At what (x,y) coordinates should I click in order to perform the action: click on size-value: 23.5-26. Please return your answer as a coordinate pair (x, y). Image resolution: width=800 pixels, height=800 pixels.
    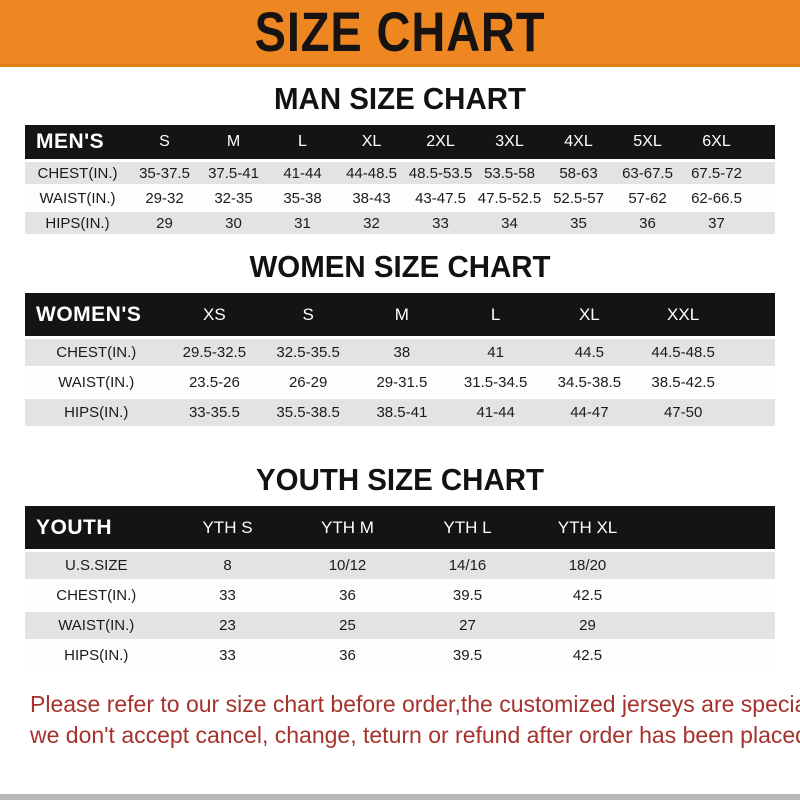
    Looking at the image, I should click on (214, 382).